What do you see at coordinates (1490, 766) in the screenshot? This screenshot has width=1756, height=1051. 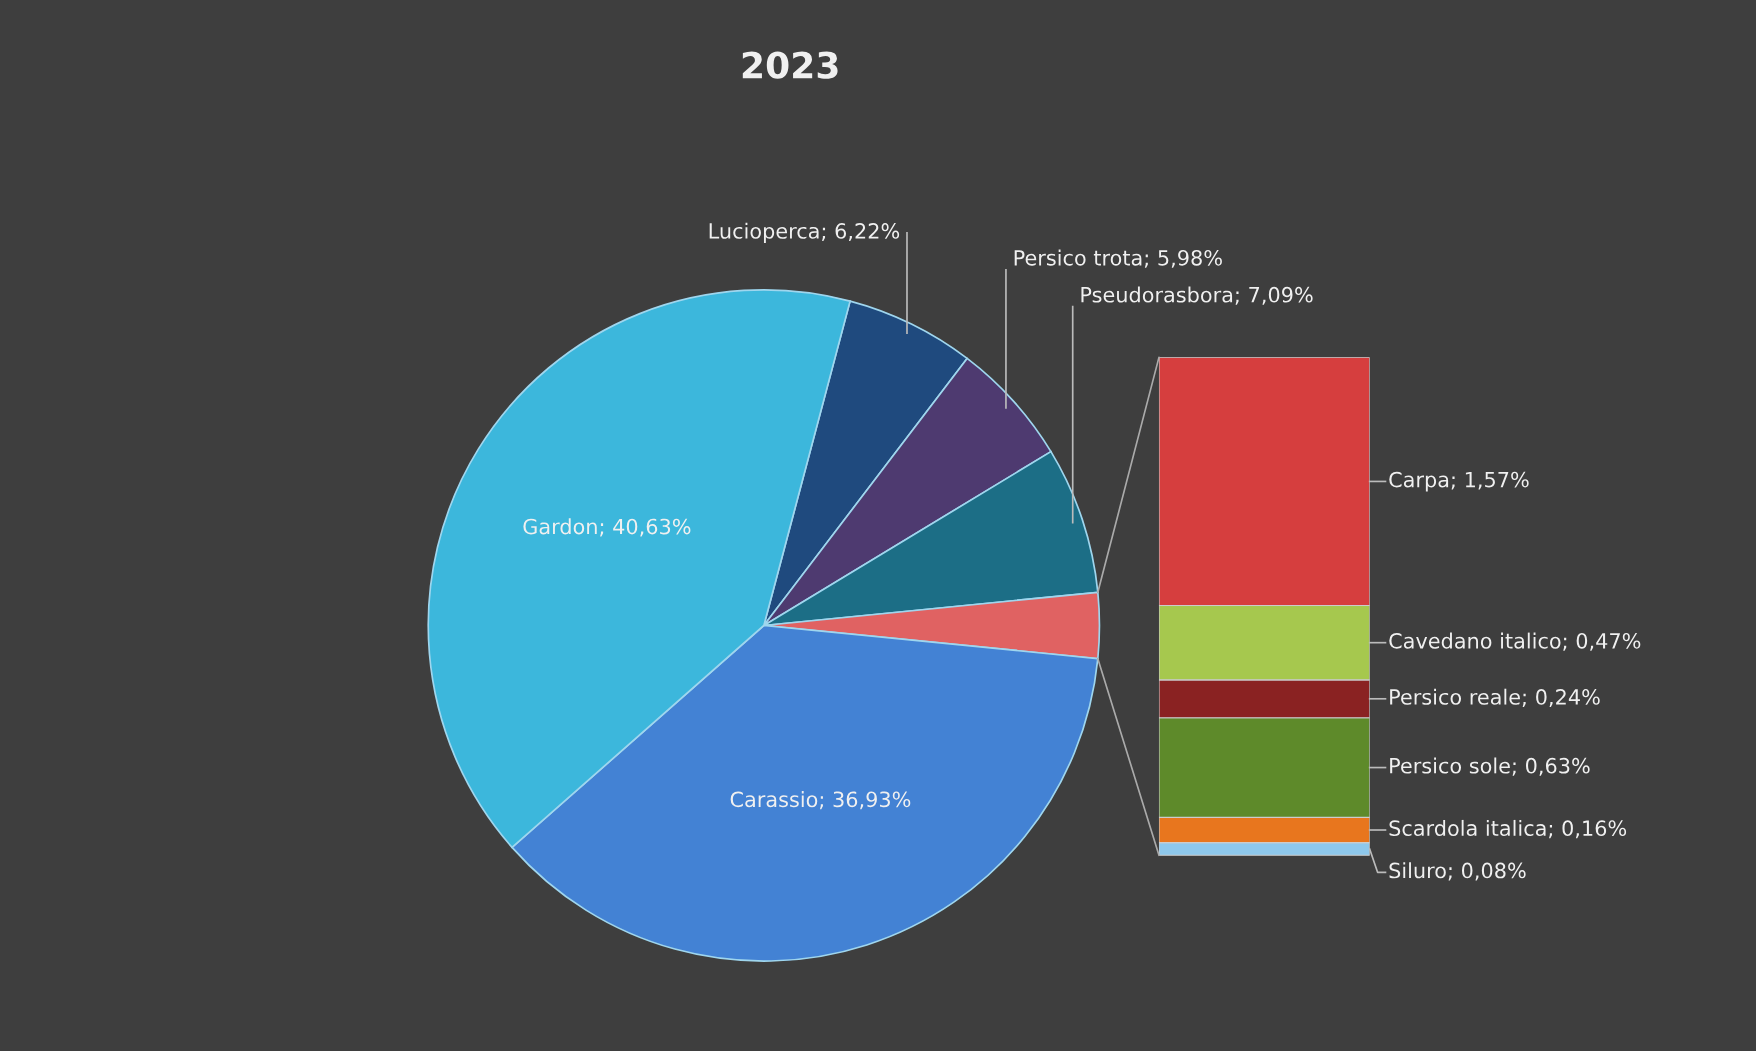 I see `data-label: Persico sole; 0,63%` at bounding box center [1490, 766].